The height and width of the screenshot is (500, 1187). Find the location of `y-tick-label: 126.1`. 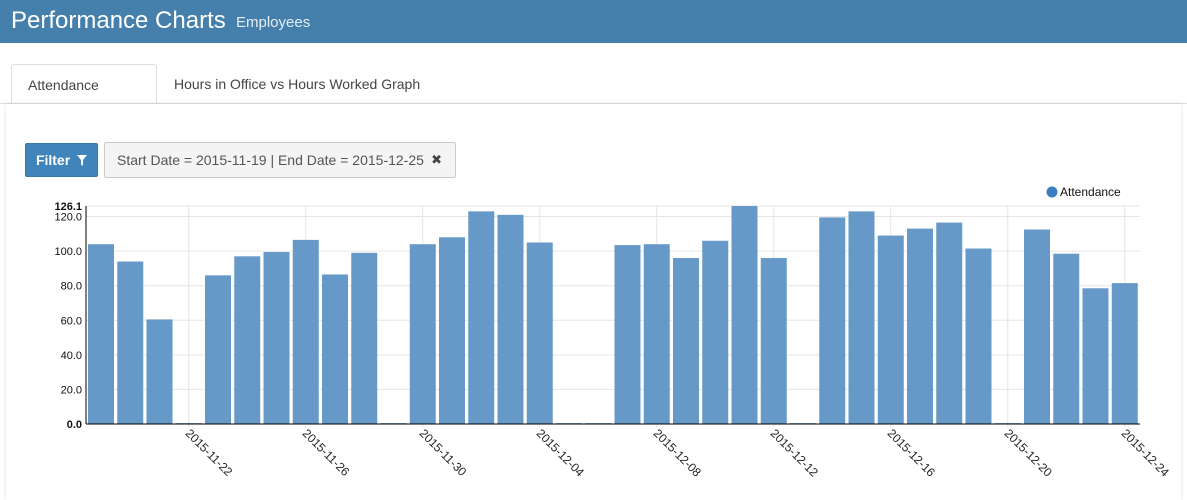

y-tick-label: 126.1 is located at coordinates (68, 207).